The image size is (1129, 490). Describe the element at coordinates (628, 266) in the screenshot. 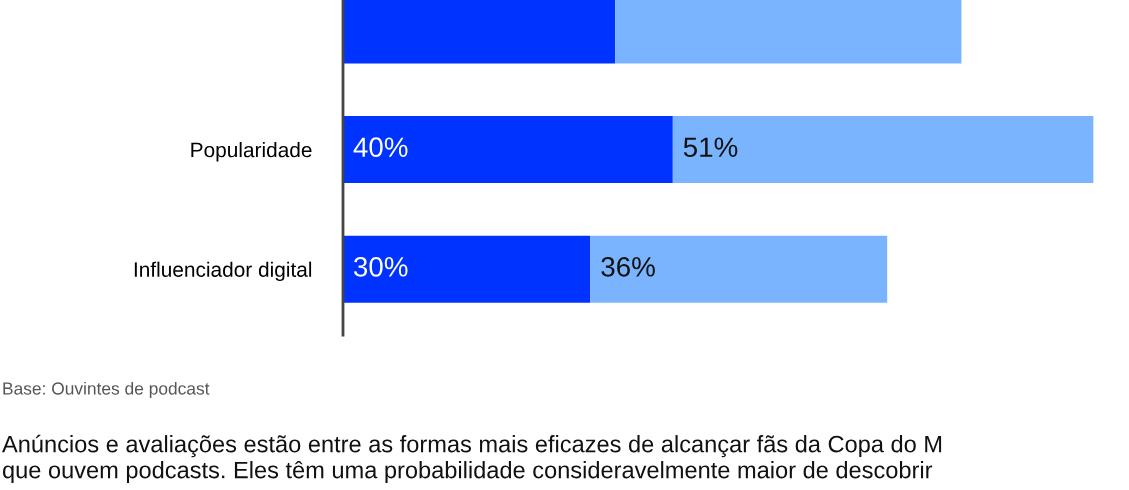

I see `data-label: 36%` at that location.